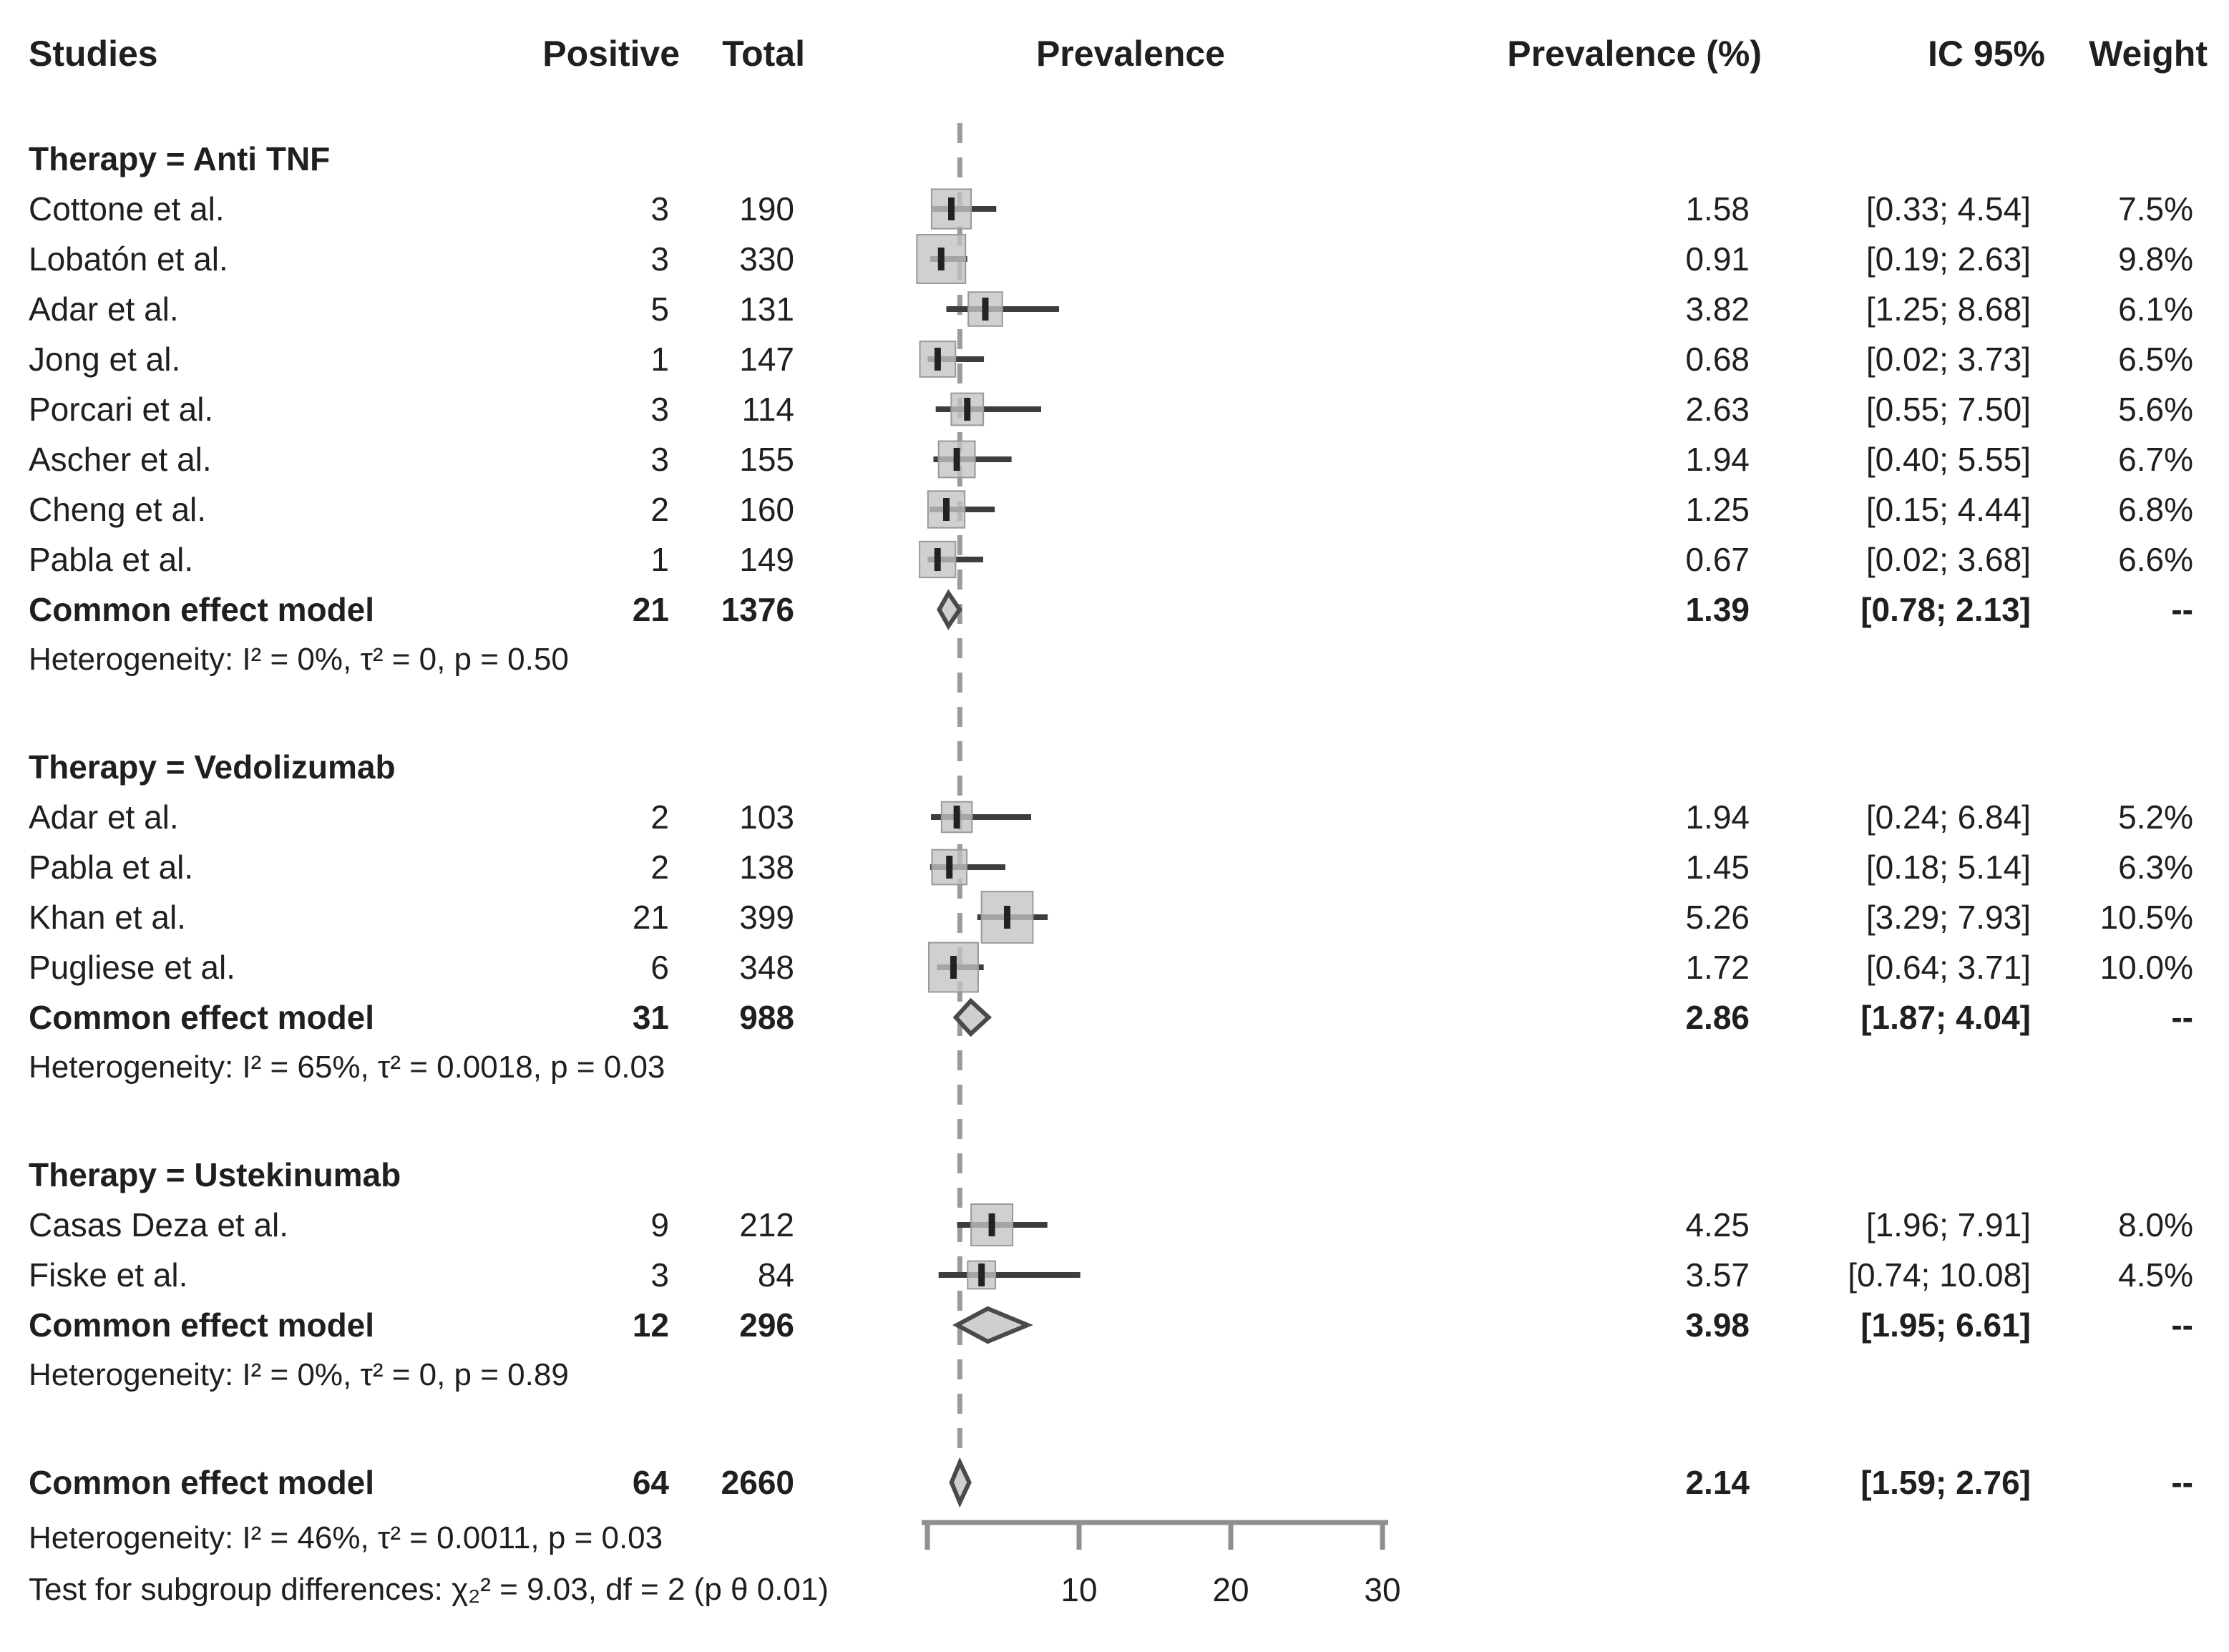 This screenshot has height=1652, width=2229. I want to click on positive-value: 1, so click(659, 359).